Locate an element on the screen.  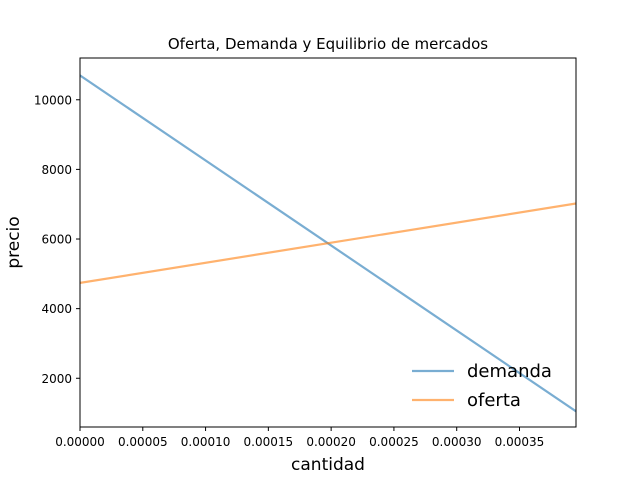
x-tick-label: 0.00015 is located at coordinates (269, 442).